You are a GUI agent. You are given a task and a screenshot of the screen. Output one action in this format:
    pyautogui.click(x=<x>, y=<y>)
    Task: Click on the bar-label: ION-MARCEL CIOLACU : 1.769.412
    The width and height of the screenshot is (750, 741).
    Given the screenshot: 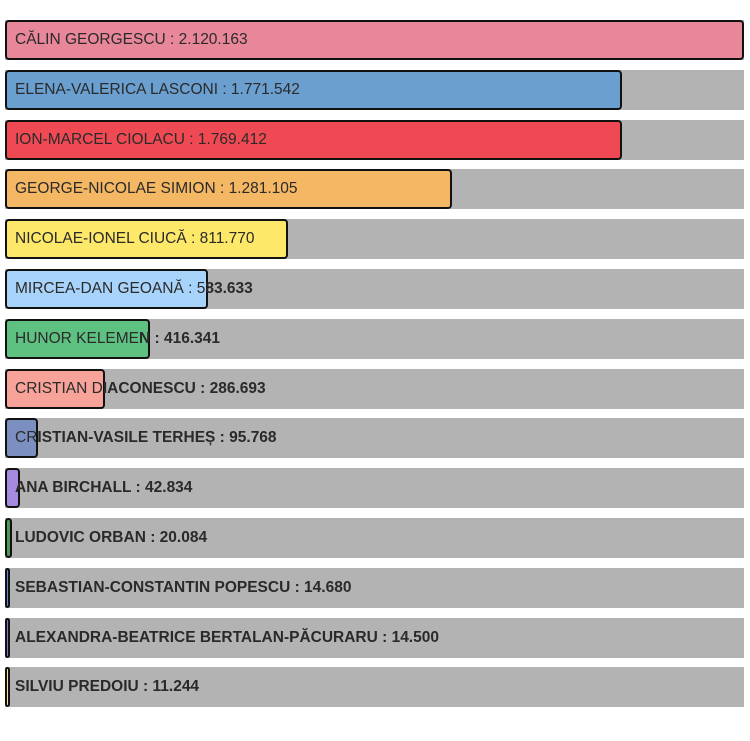 What is the action you would take?
    pyautogui.click(x=141, y=139)
    